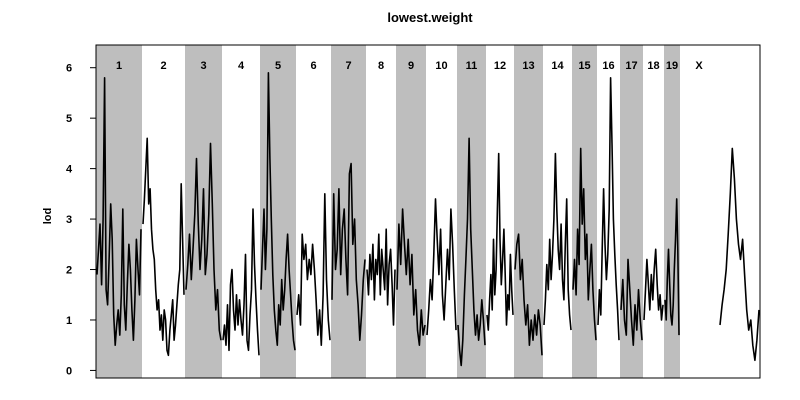 This screenshot has width=800, height=400. I want to click on chromosome-label-15: 15, so click(584, 66).